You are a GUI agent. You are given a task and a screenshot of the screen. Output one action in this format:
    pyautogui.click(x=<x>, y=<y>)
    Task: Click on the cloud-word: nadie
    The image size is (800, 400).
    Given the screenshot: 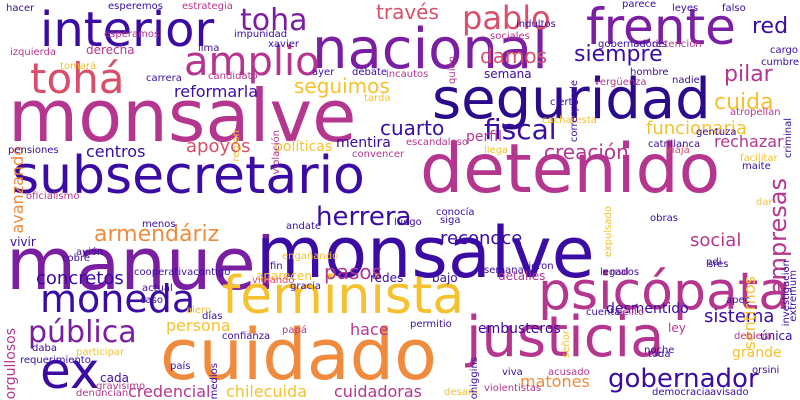 What is the action you would take?
    pyautogui.click(x=686, y=80)
    